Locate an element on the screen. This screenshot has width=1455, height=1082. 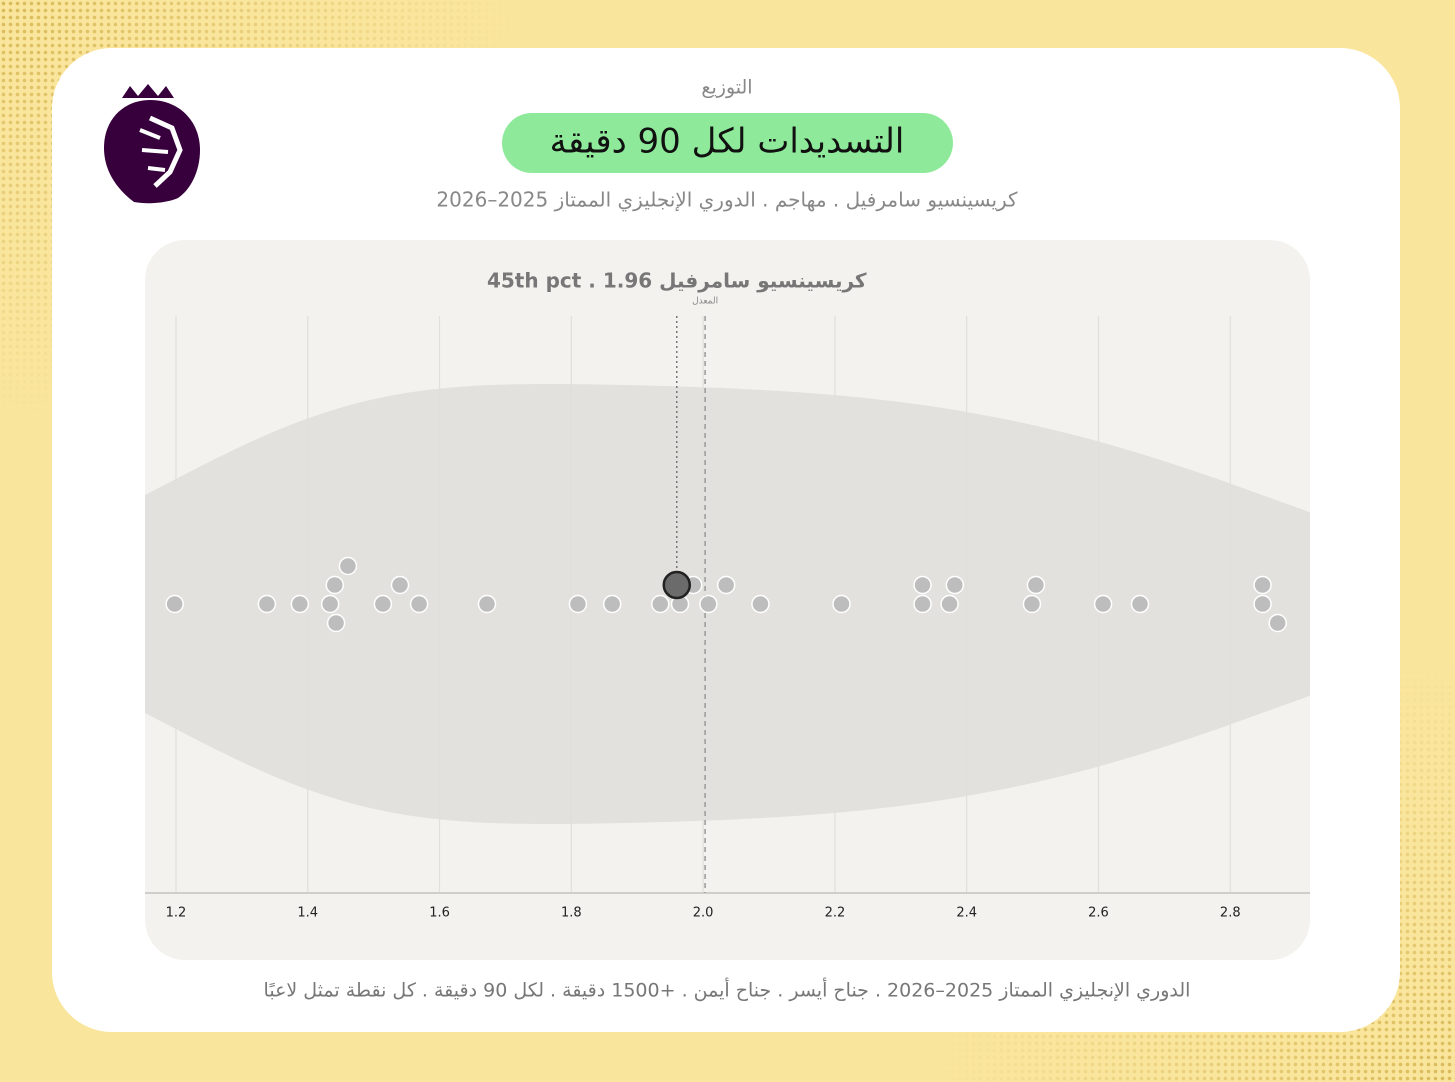
chart-title: التسديدات لكل 90 دقيقة is located at coordinates (727, 142).